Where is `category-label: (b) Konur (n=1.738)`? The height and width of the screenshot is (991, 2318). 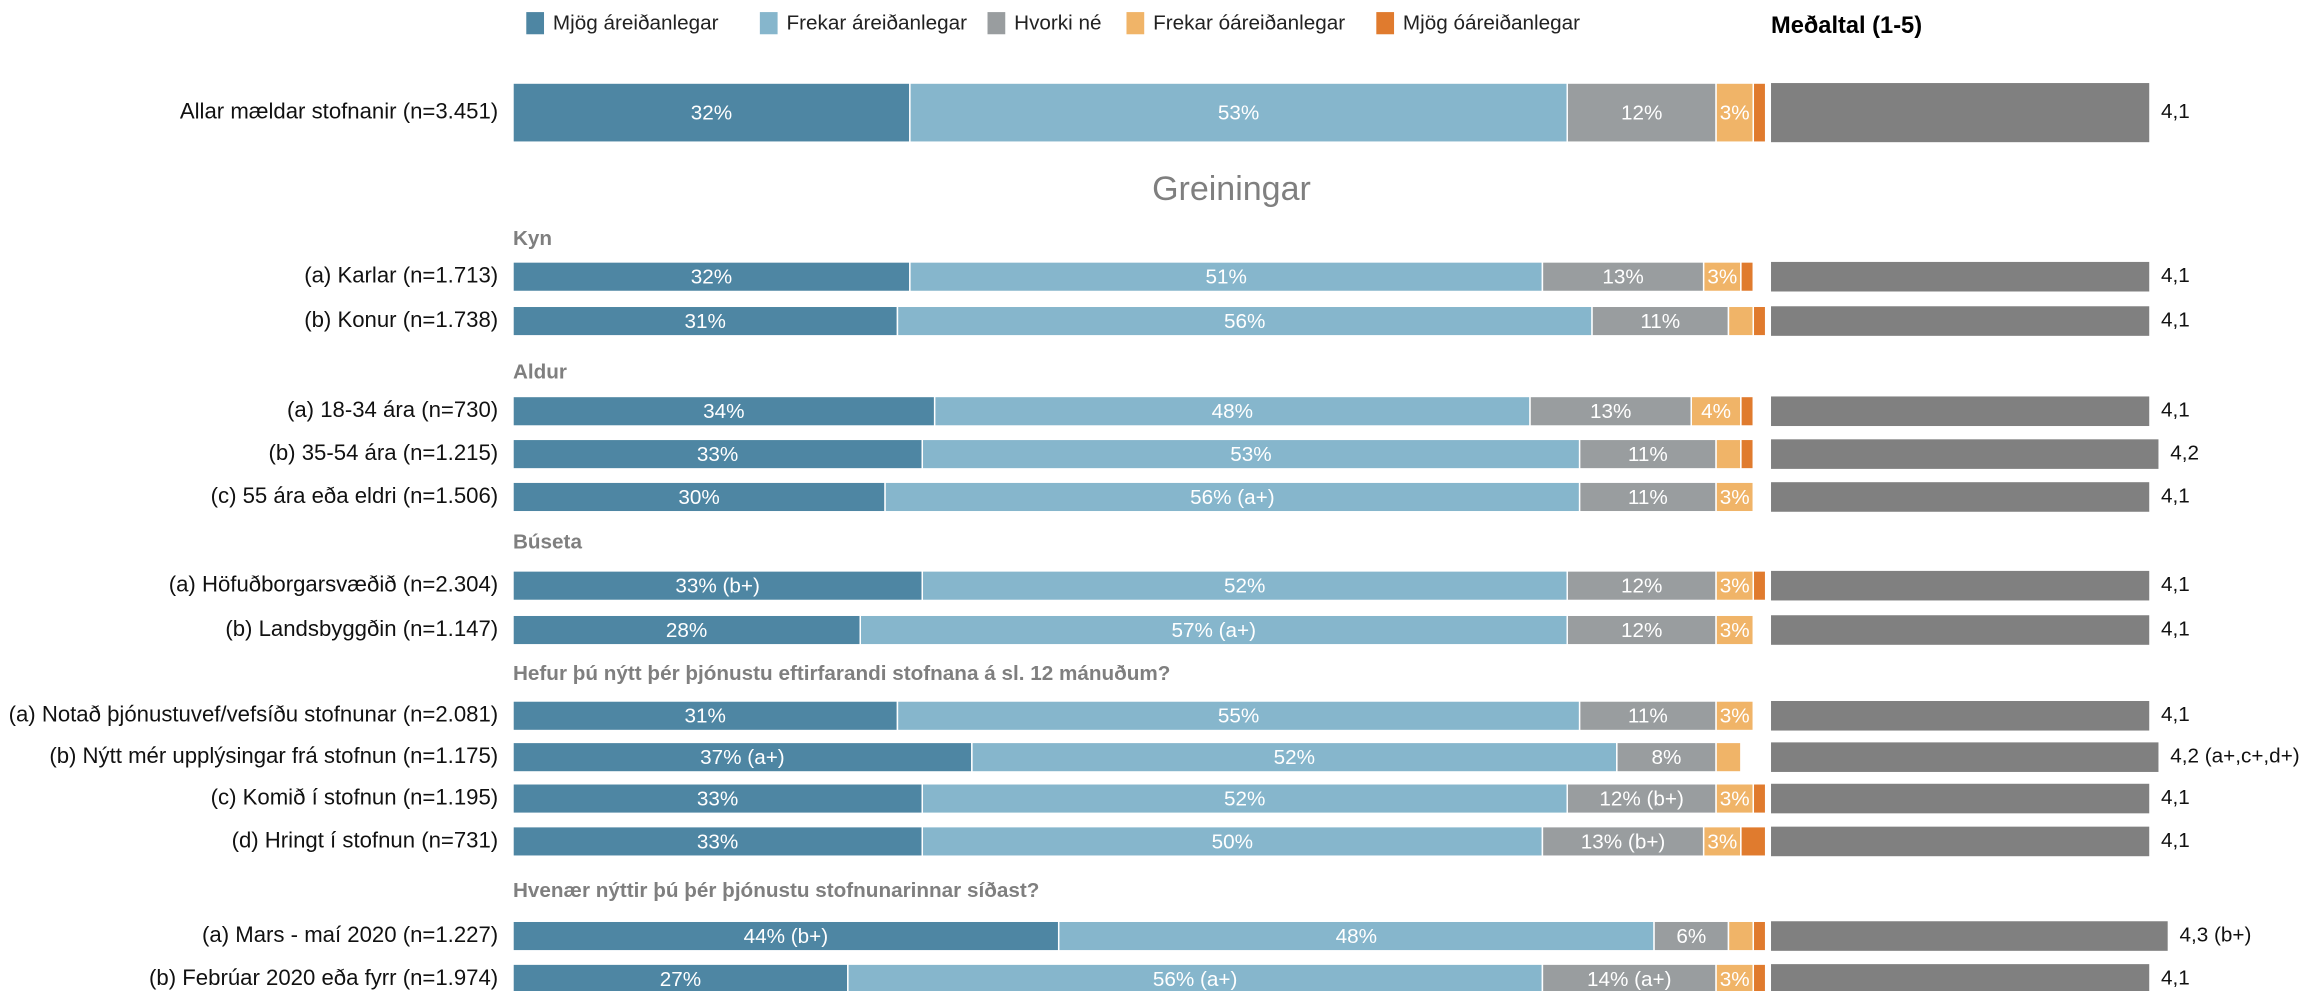
category-label: (b) Konur (n=1.738) is located at coordinates (401, 319).